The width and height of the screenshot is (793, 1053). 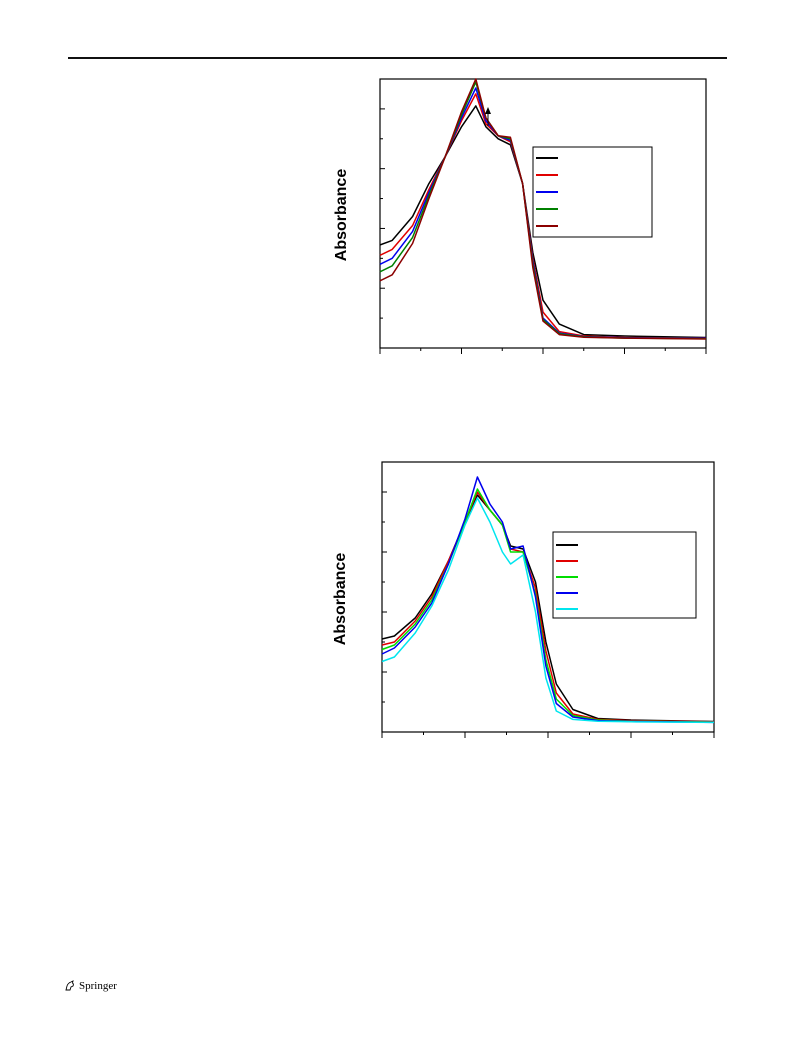 I want to click on footer: Springer, so click(x=90, y=986).